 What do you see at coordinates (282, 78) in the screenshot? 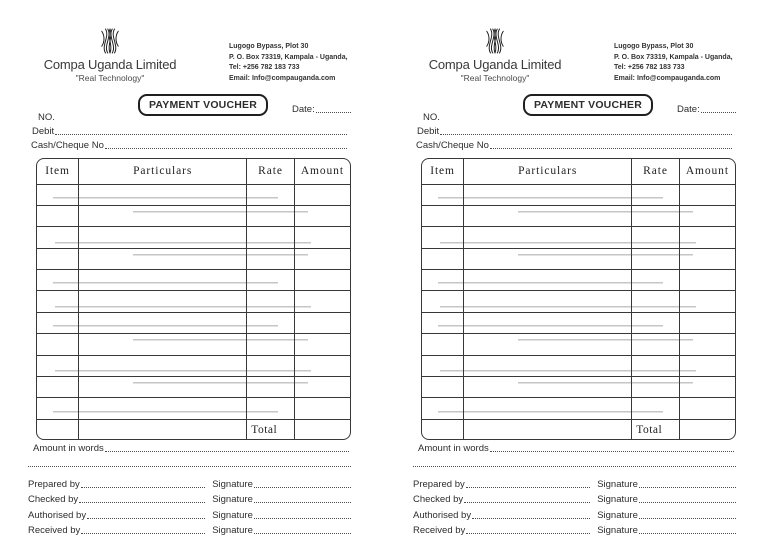
I see `address-line: Email: Info@compauganda.com` at bounding box center [282, 78].